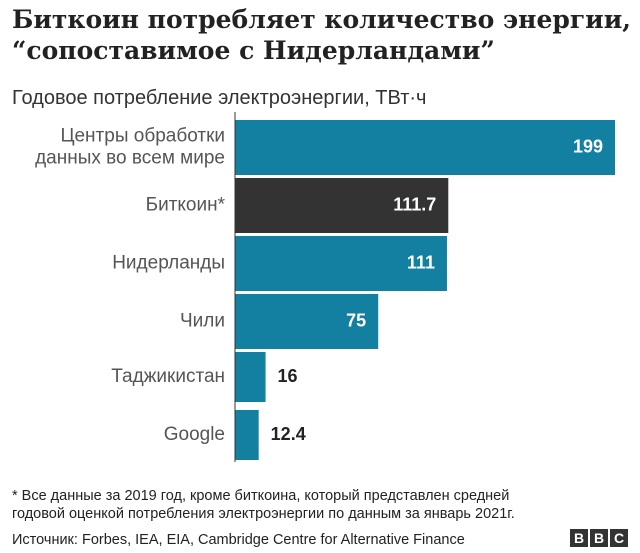 This screenshot has width=640, height=553. I want to click on value-label-5: 12.4, so click(288, 434).